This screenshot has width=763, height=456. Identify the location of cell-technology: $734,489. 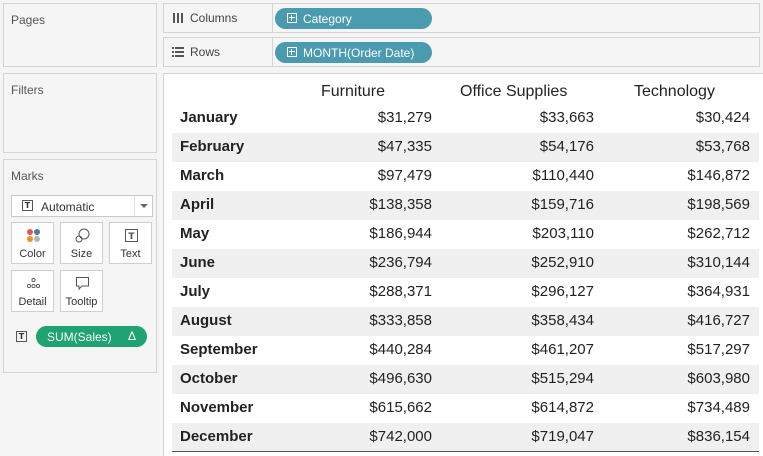
(718, 407).